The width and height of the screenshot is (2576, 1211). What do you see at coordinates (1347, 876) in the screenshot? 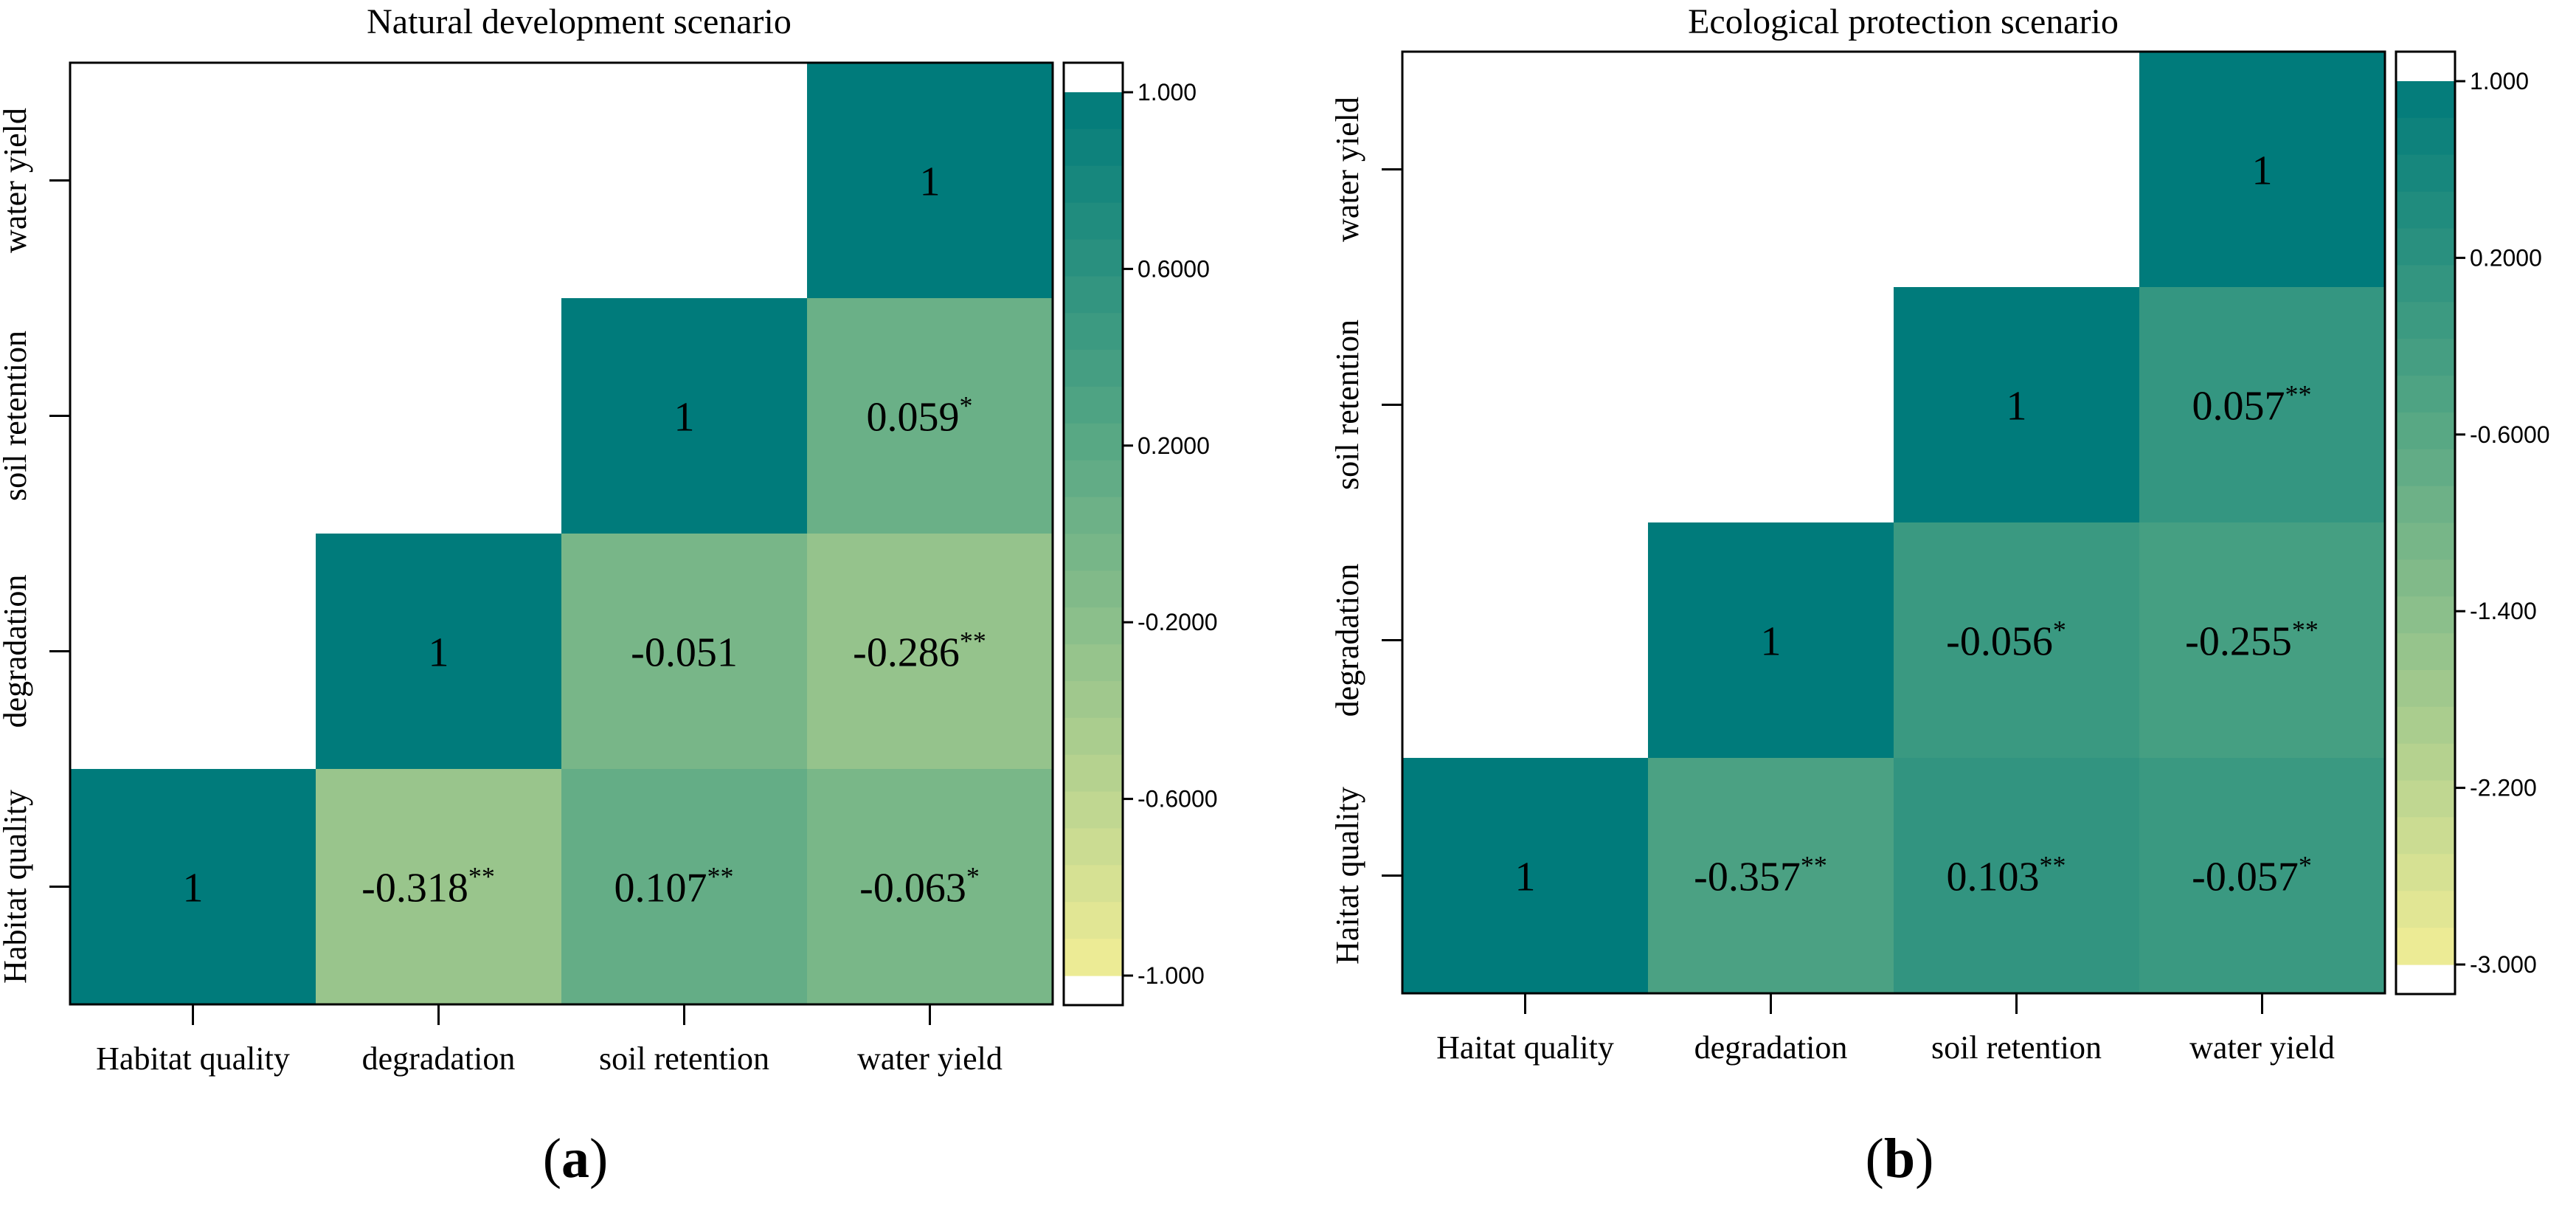
I see `y-tick-label: Haitat quality` at bounding box center [1347, 876].